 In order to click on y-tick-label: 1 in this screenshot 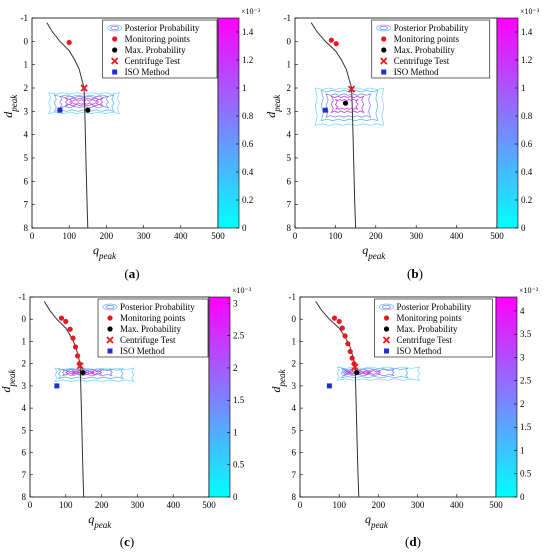, I will do `click(26, 65)`.